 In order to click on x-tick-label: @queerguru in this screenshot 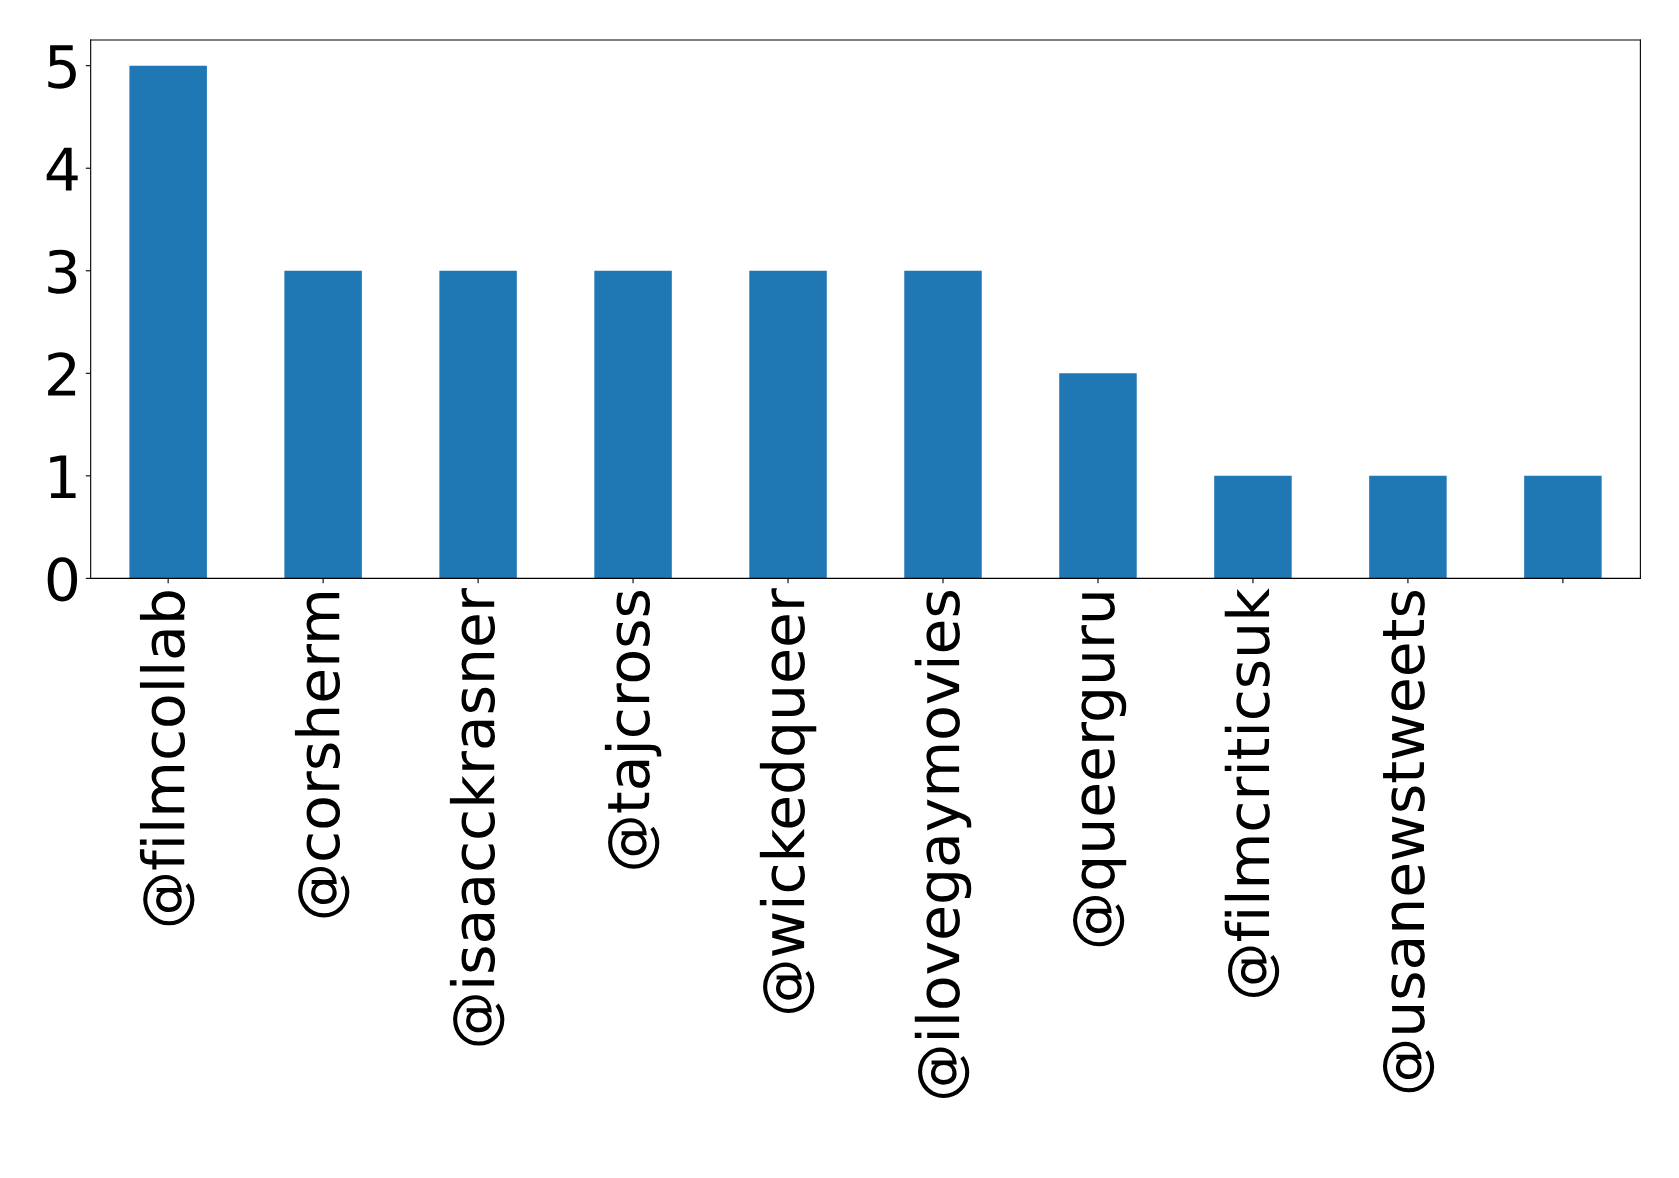, I will do `click(1100, 770)`.